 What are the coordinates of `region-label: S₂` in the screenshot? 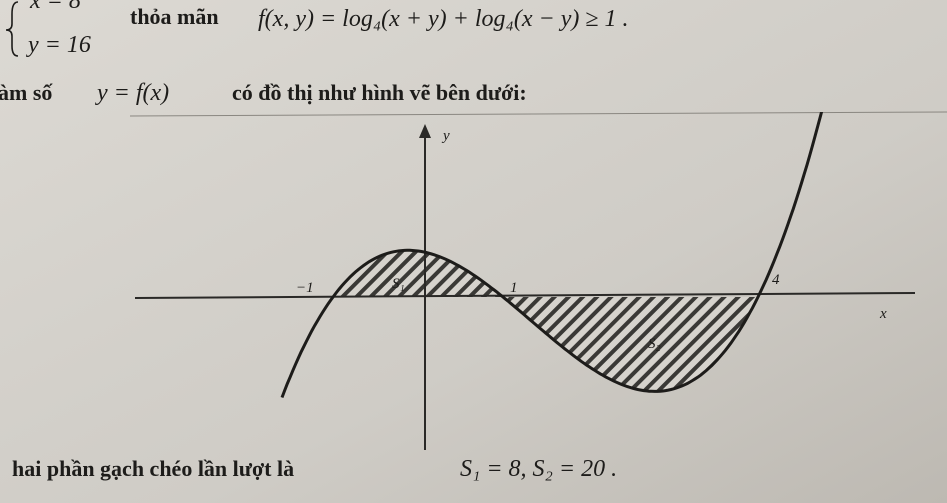 It's located at (654, 344).